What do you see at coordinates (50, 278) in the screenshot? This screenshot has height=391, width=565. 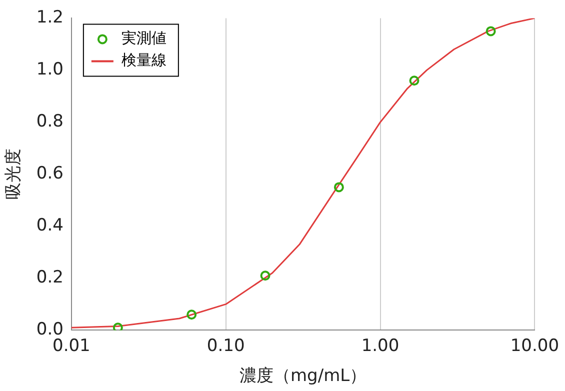 I see `y-tick-label: 0.2` at bounding box center [50, 278].